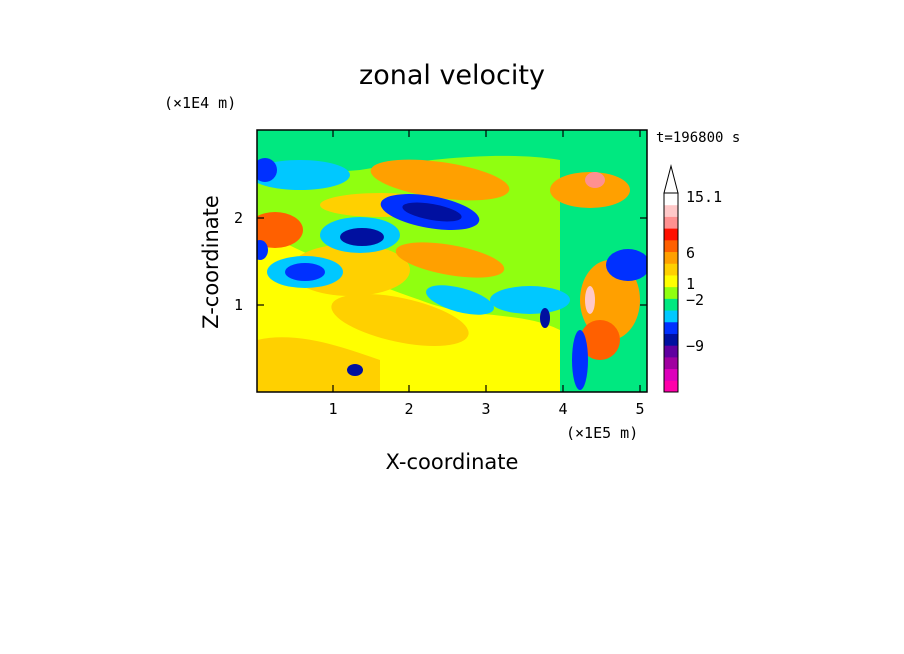  Describe the element at coordinates (639, 409) in the screenshot. I see `x-tick-label: 5` at that location.